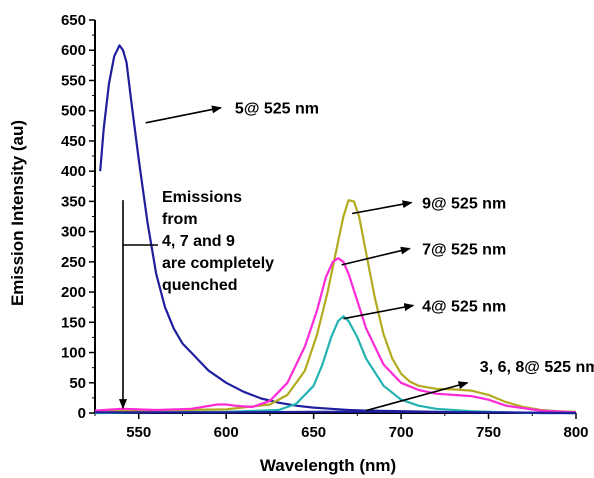 The height and width of the screenshot is (478, 594). Describe the element at coordinates (73, 262) in the screenshot. I see `y-tick-label: 250` at that location.